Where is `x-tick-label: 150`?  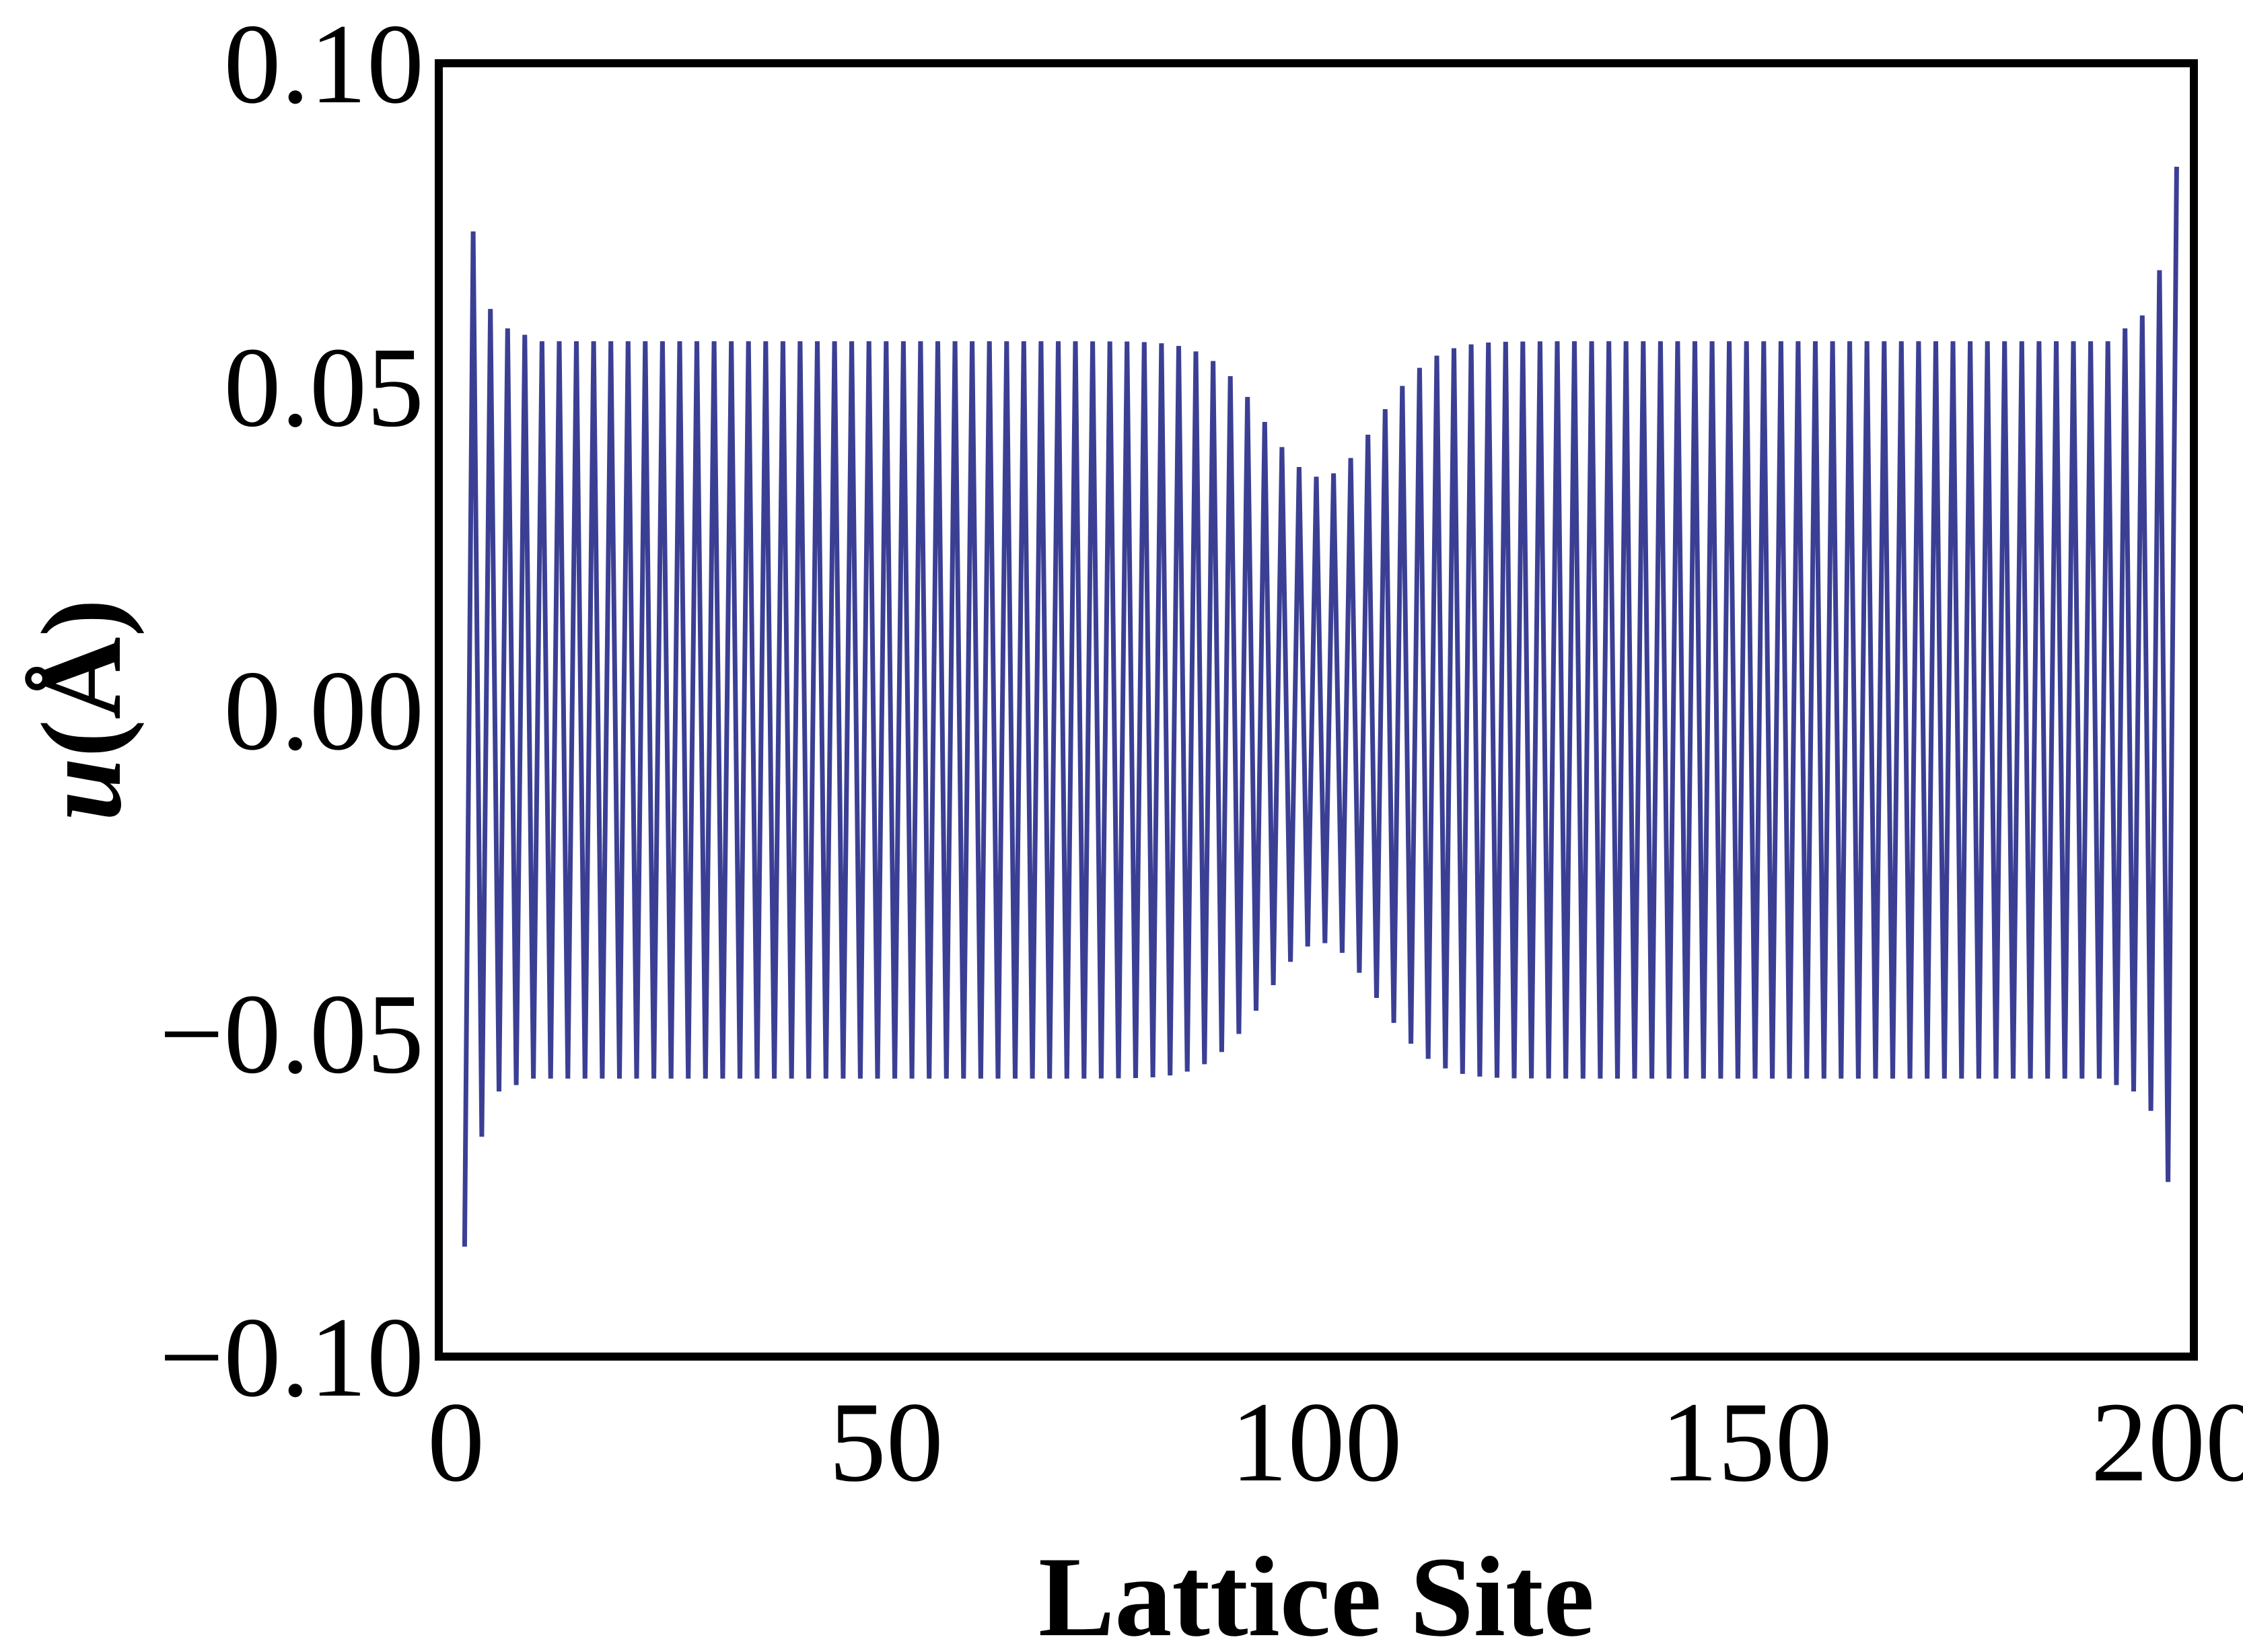 x-tick-label: 150 is located at coordinates (1746, 1442).